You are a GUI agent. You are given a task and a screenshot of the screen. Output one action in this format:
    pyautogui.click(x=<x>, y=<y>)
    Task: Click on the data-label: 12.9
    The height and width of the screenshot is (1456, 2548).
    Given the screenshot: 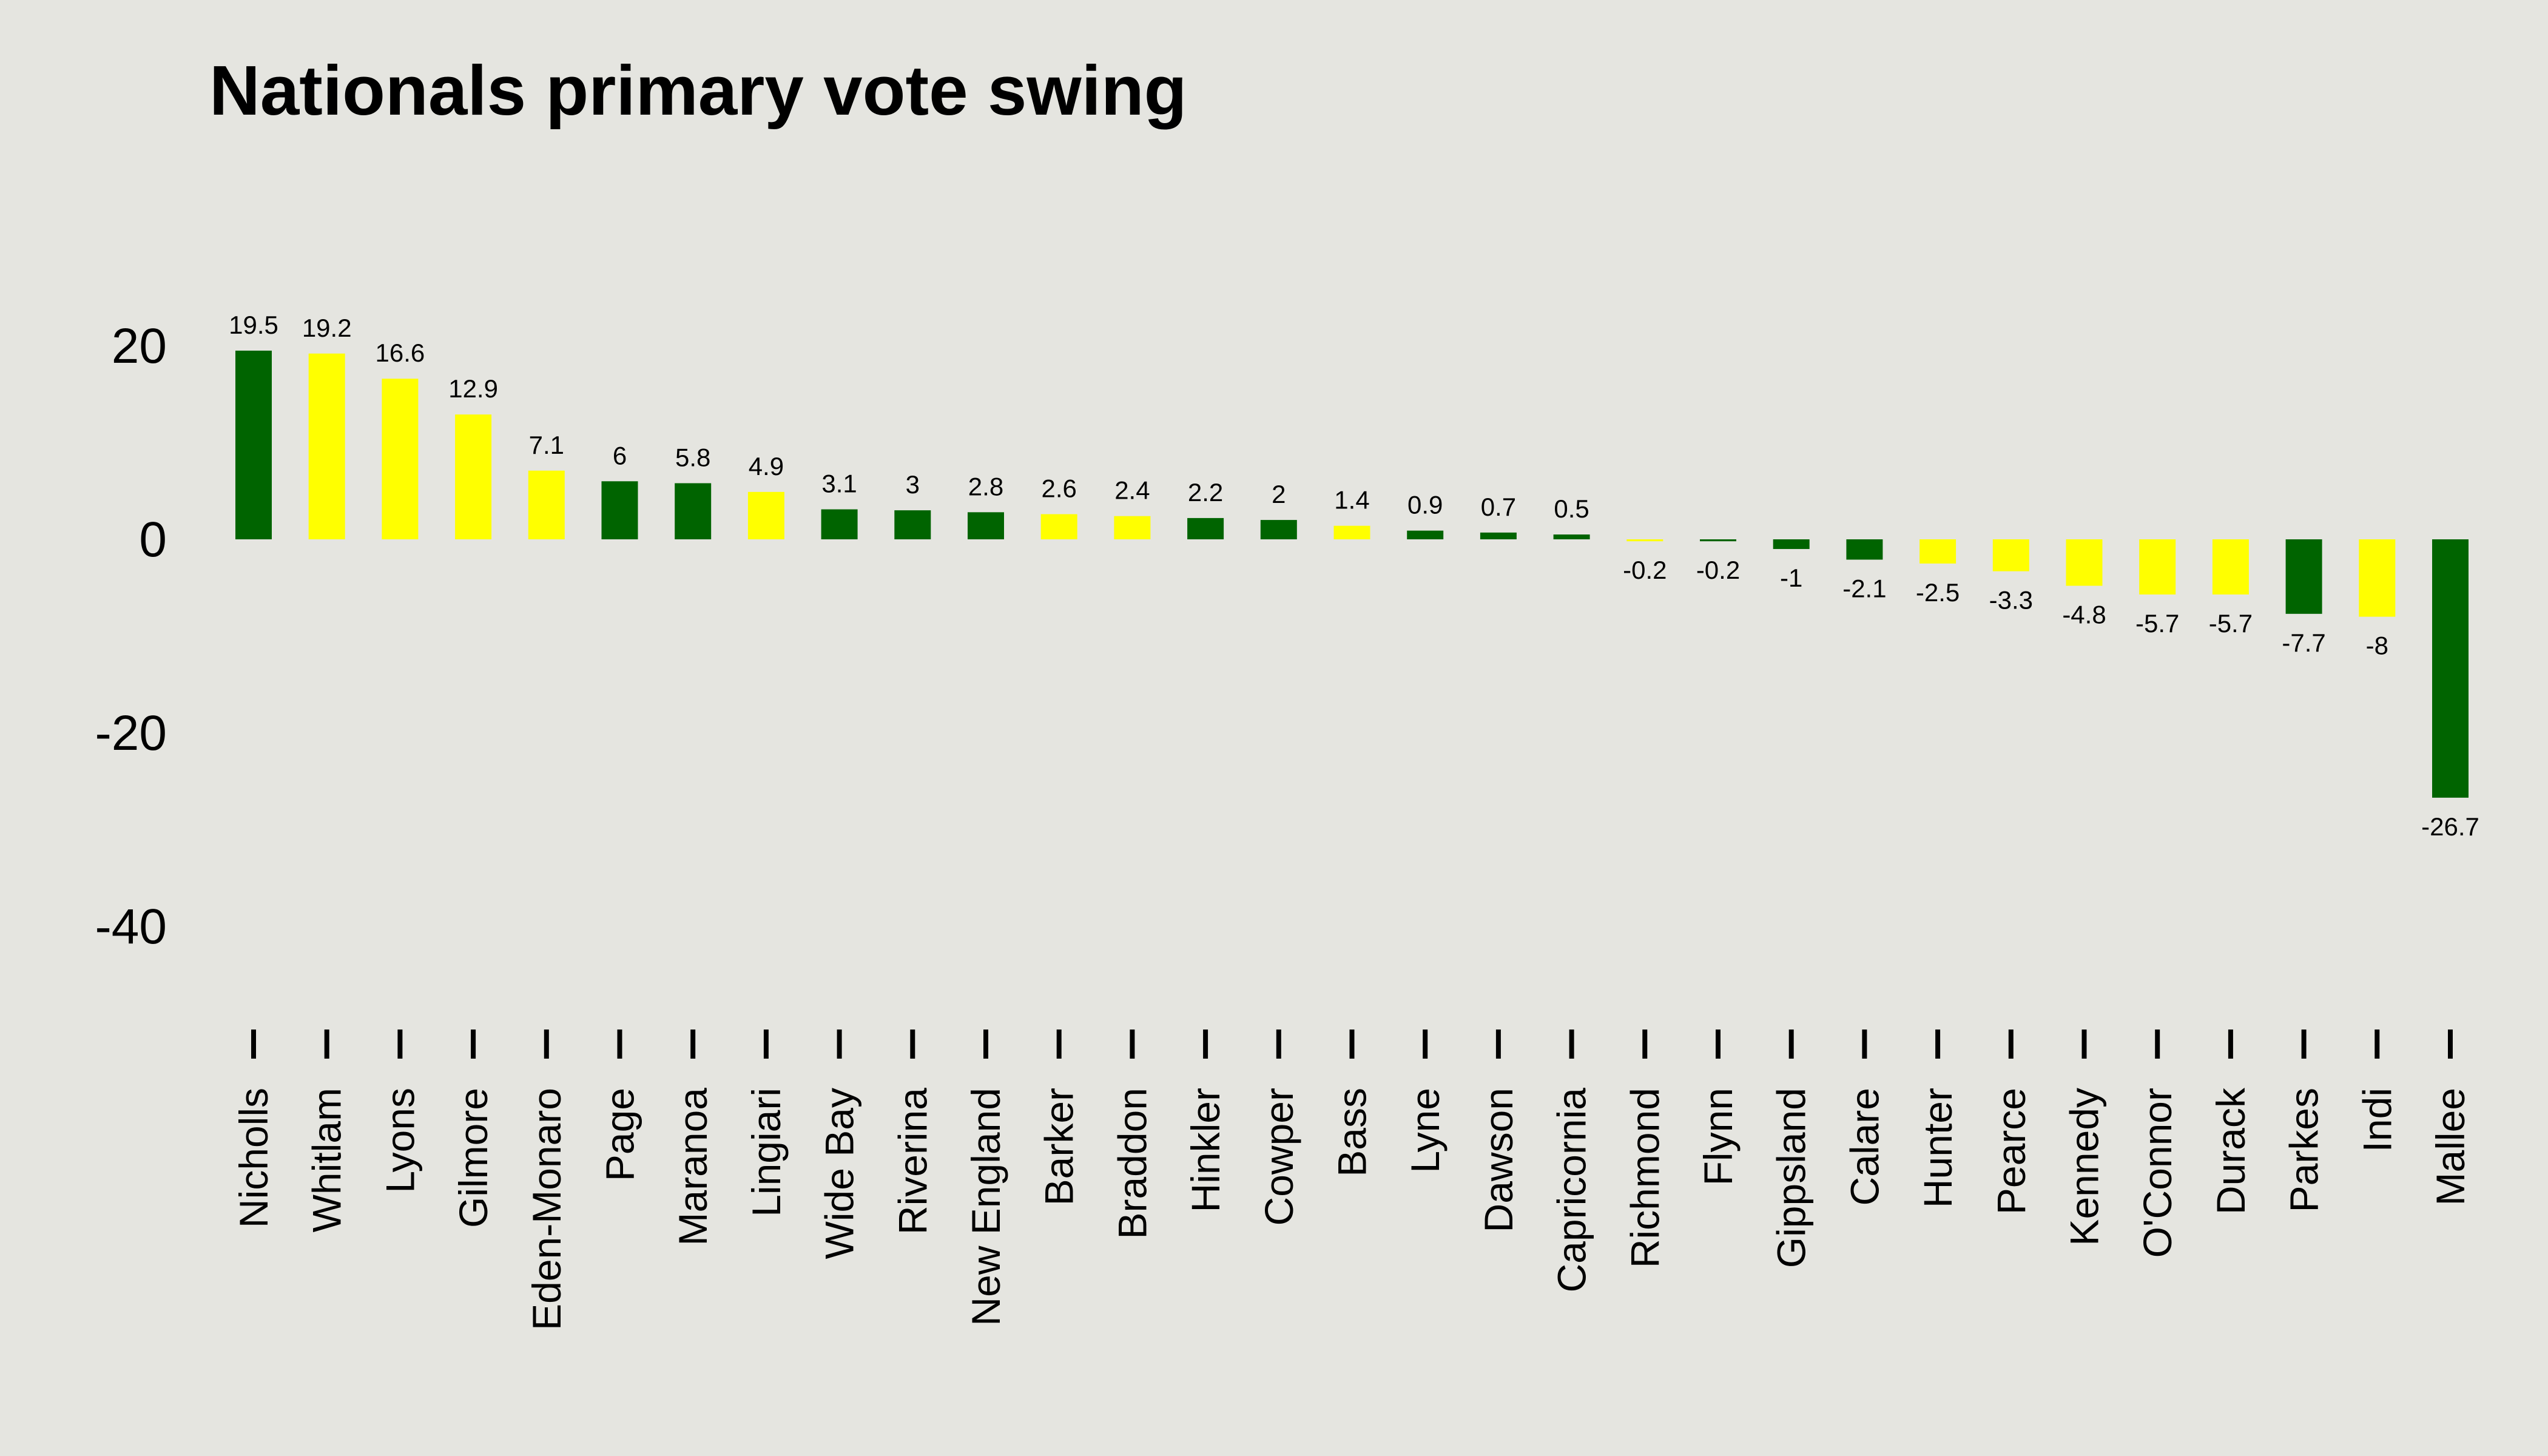 What is the action you would take?
    pyautogui.click(x=473, y=388)
    